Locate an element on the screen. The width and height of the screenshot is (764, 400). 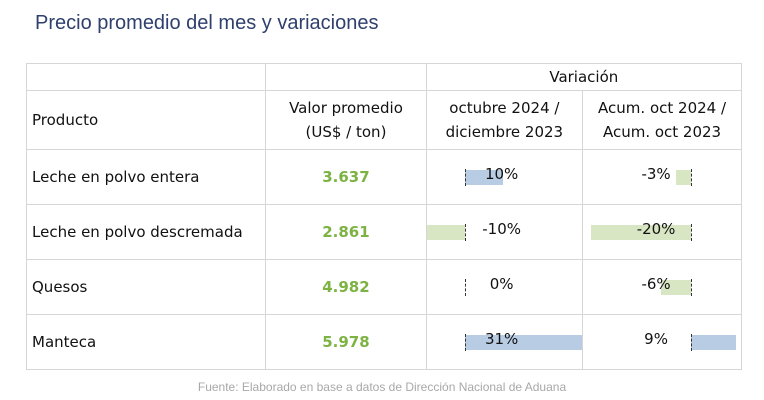
product-name: Manteca is located at coordinates (146, 342).